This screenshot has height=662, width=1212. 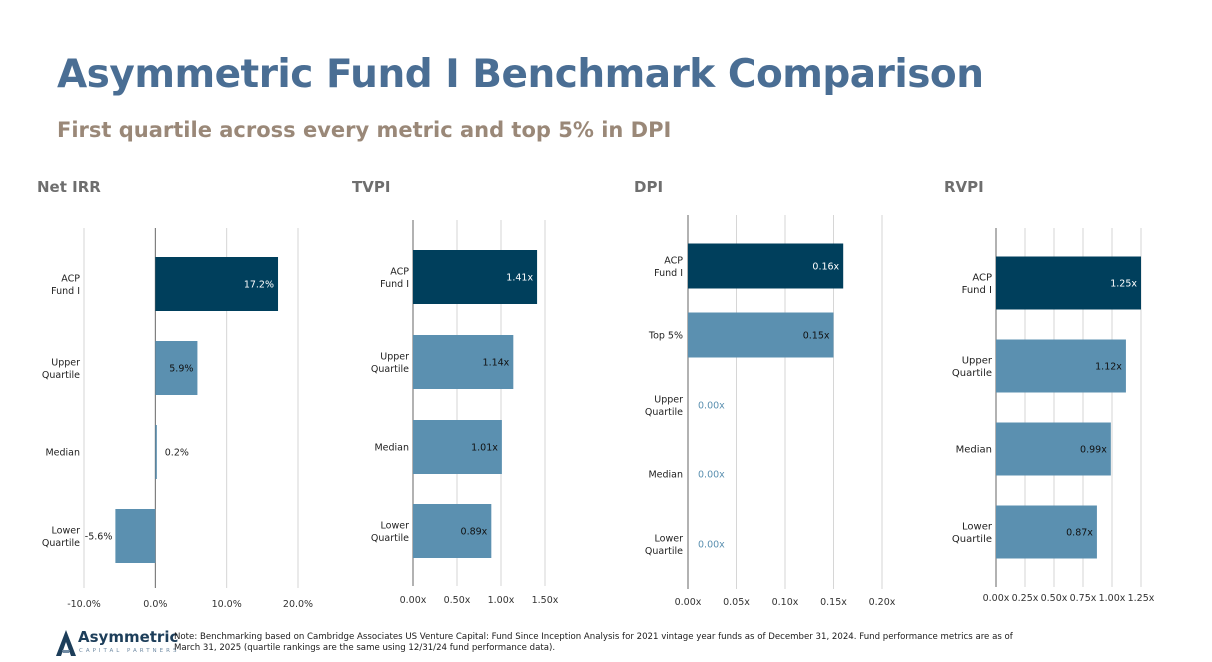 I want to click on tvpi-category-label: Median, so click(x=391, y=448).